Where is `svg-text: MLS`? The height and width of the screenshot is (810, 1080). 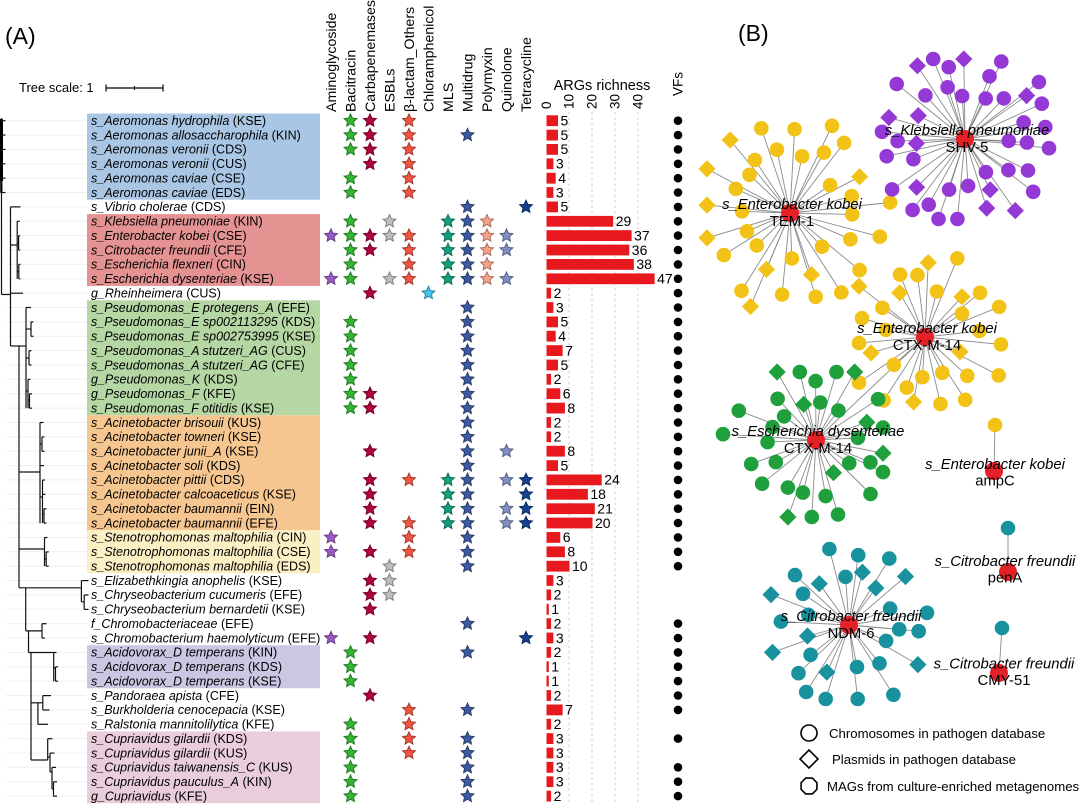 svg-text: MLS is located at coordinates (449, 97).